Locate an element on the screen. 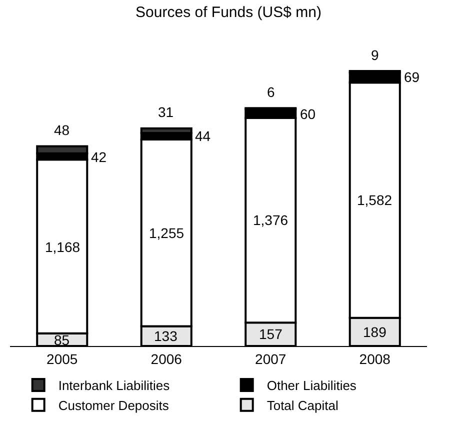 The height and width of the screenshot is (441, 457). data-label: 48 is located at coordinates (62, 130).